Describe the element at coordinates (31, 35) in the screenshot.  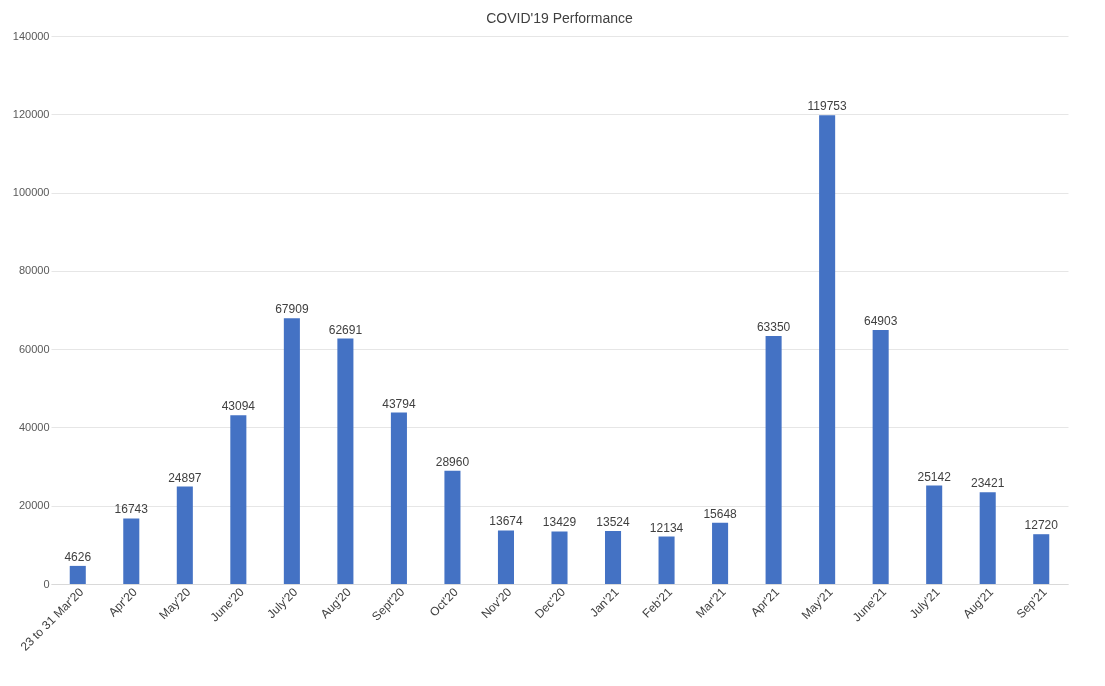
I see `y-tick-label: 140000` at that location.